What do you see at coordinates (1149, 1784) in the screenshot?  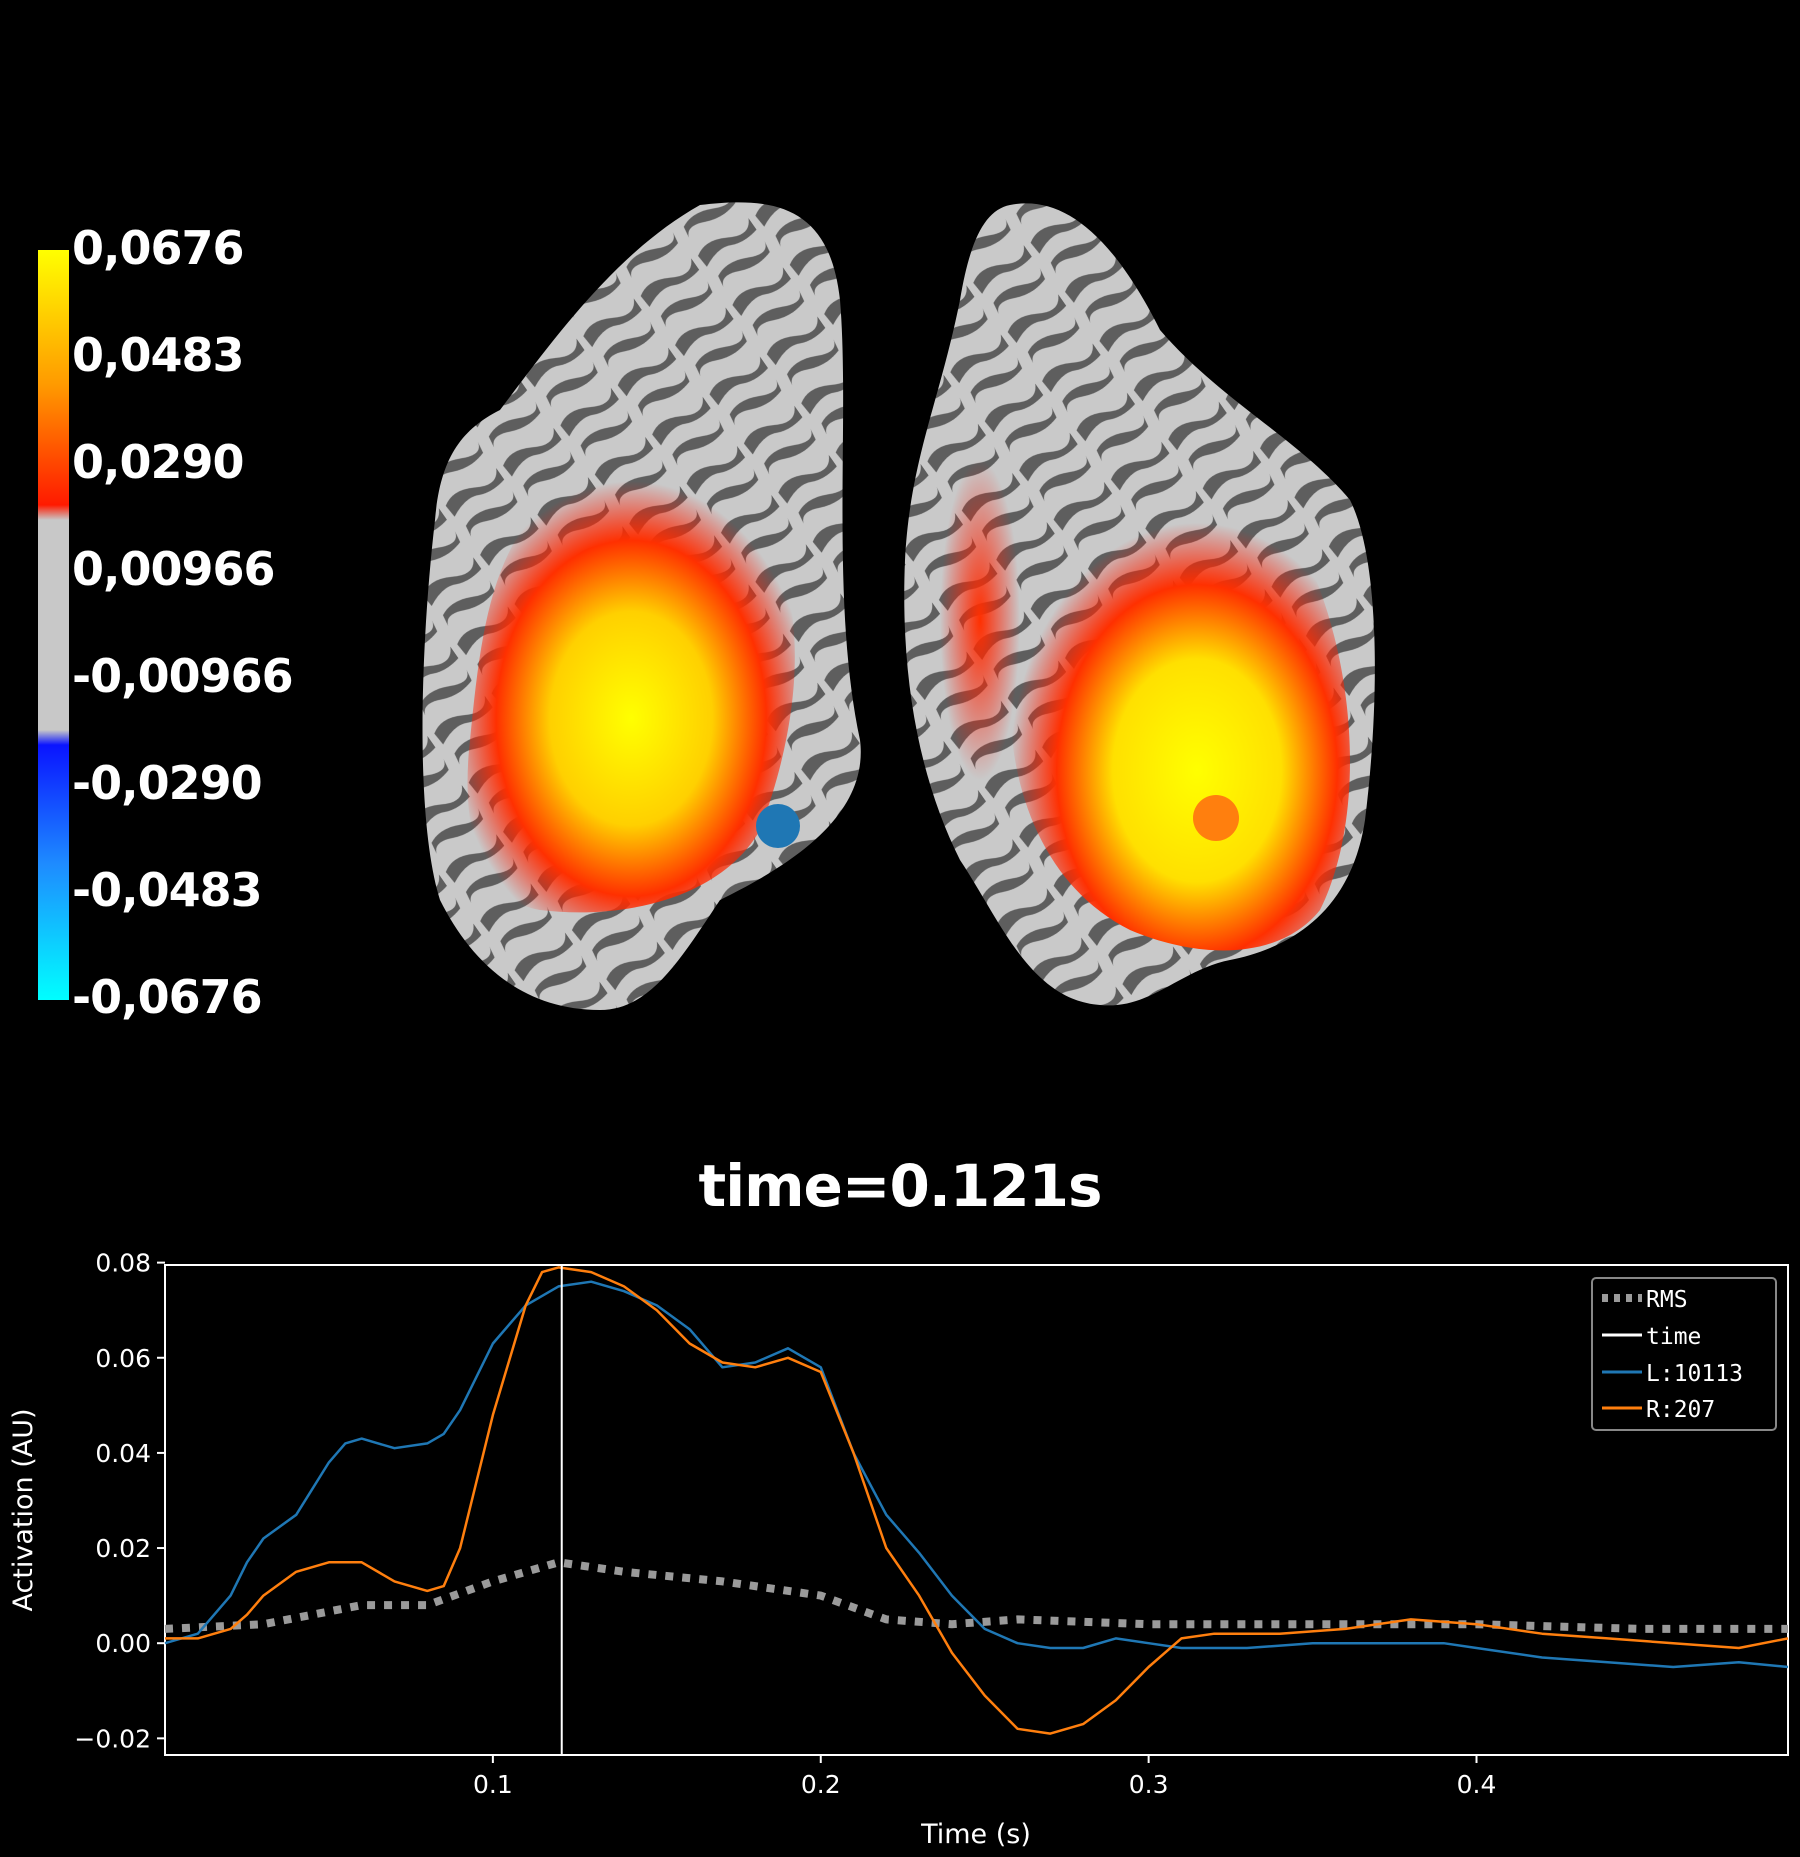 I see `x-tick-label: 0.3` at bounding box center [1149, 1784].